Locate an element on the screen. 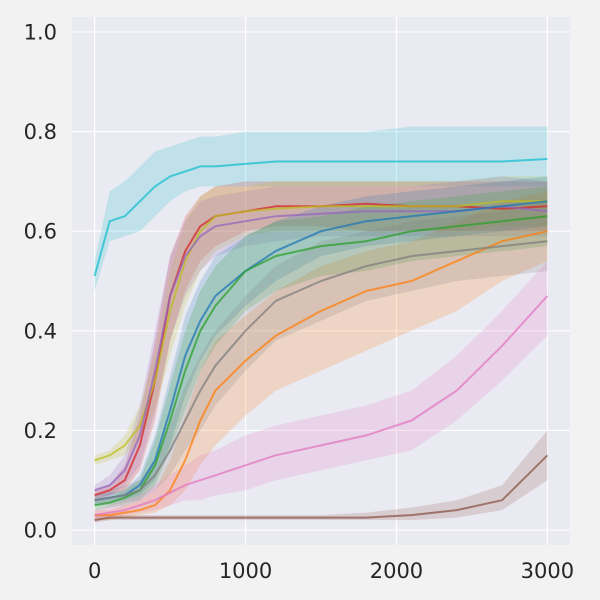  y-tick-label: 0.6 is located at coordinates (40, 232).